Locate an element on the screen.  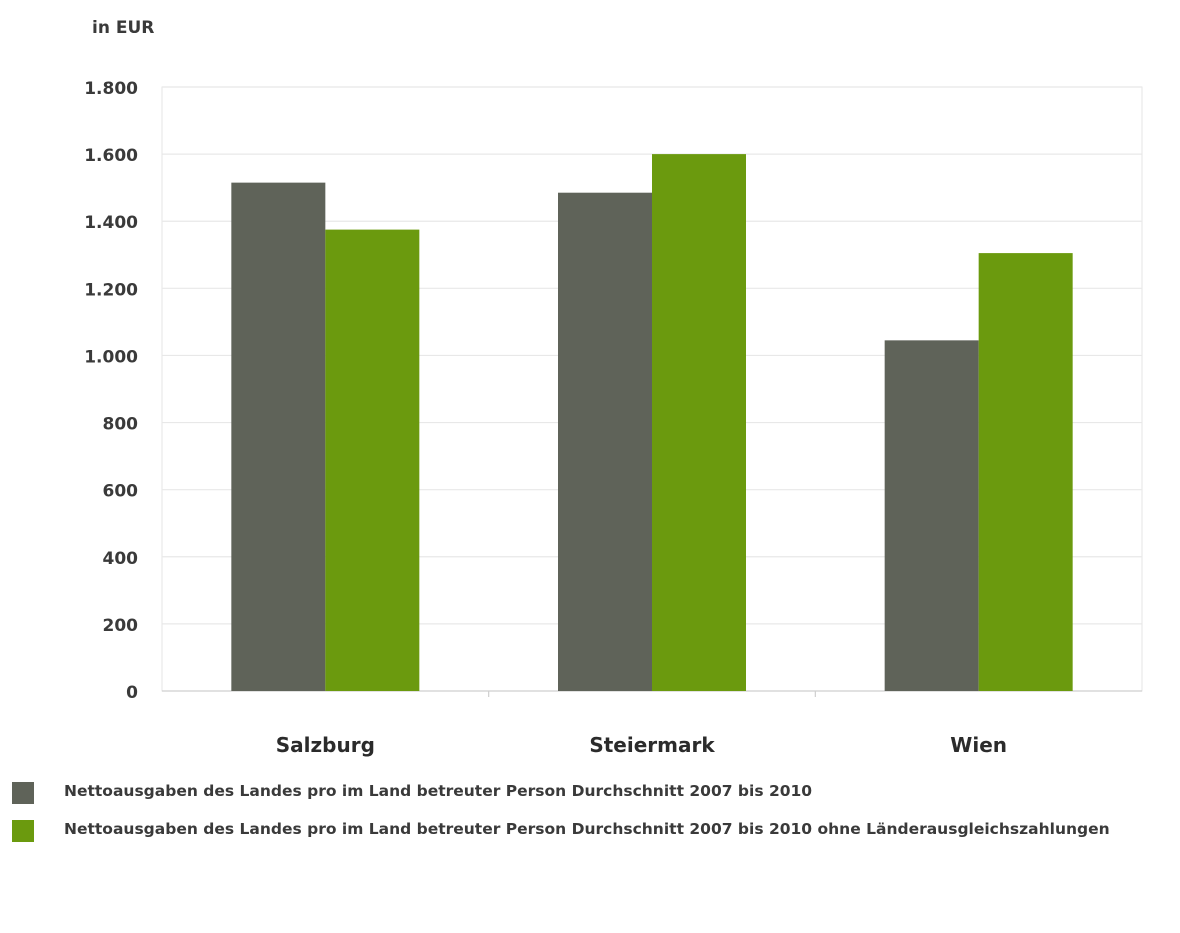
x-tick-label: Wien is located at coordinates (978, 745).